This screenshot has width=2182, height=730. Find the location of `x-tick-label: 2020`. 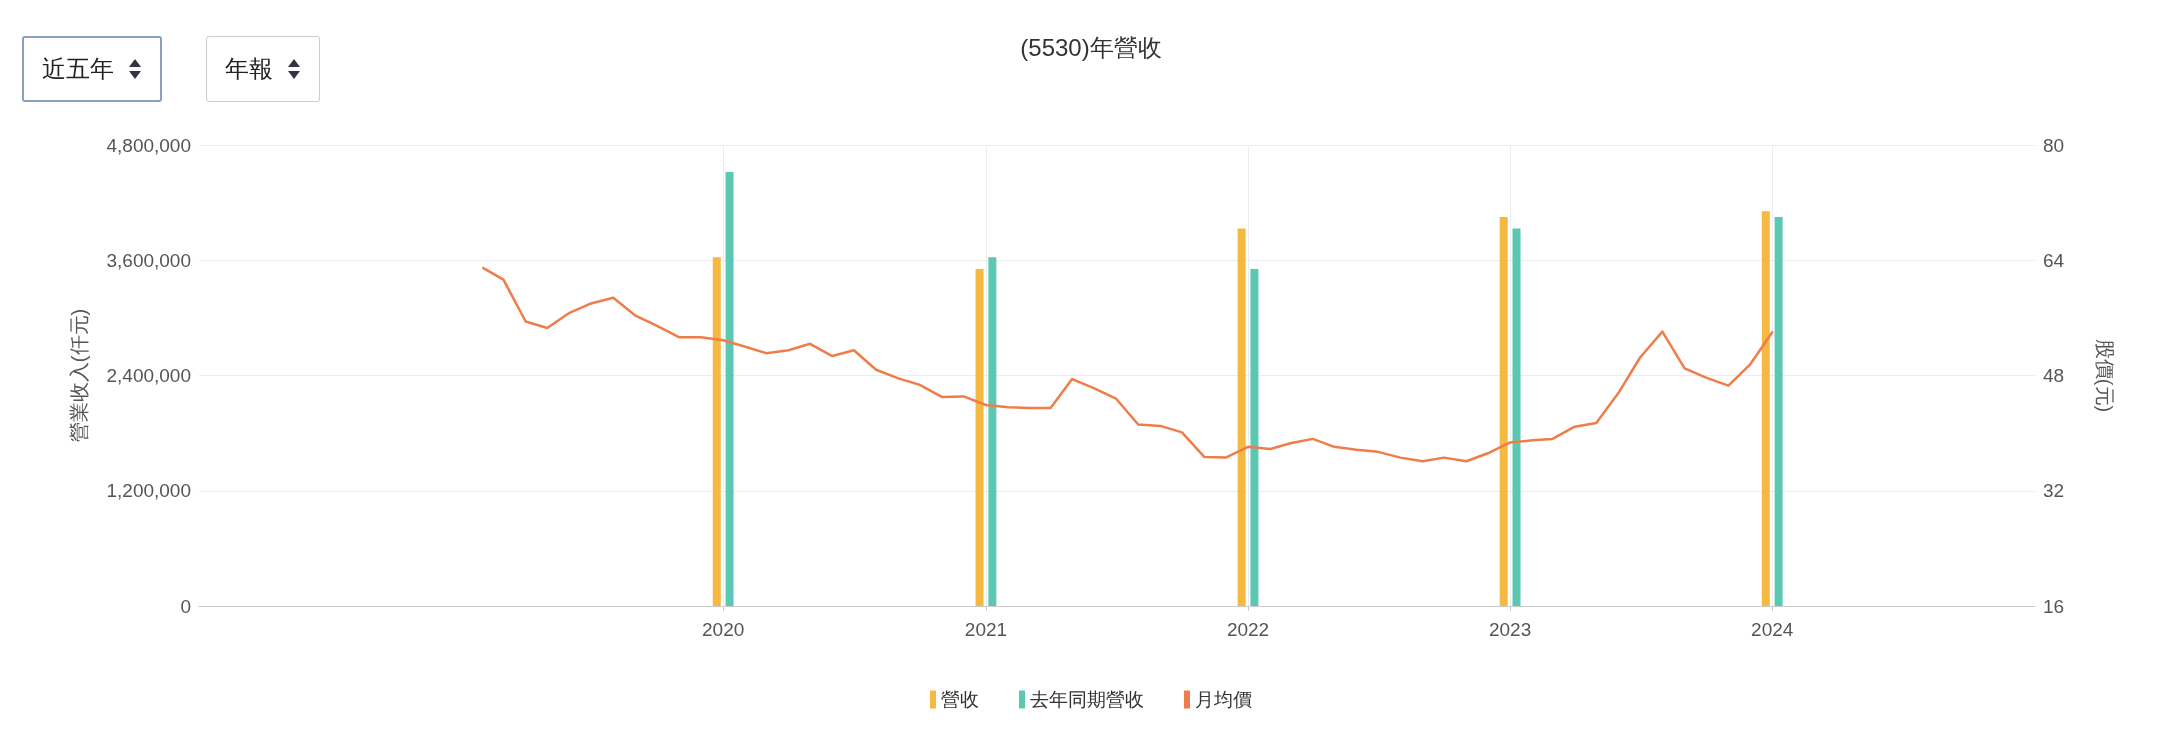

x-tick-label: 2020 is located at coordinates (723, 629).